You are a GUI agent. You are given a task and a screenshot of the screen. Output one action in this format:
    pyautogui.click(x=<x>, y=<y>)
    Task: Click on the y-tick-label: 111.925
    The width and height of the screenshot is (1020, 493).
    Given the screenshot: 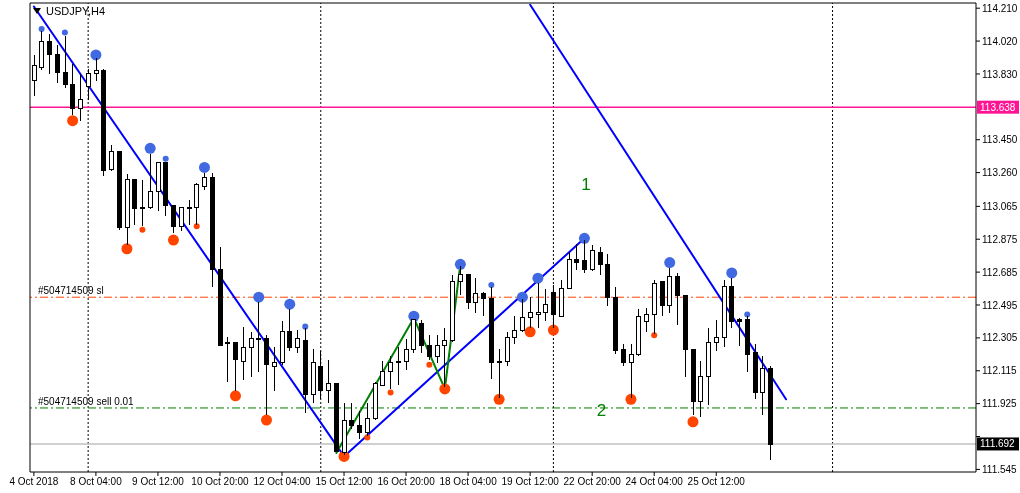 What is the action you would take?
    pyautogui.click(x=1000, y=404)
    